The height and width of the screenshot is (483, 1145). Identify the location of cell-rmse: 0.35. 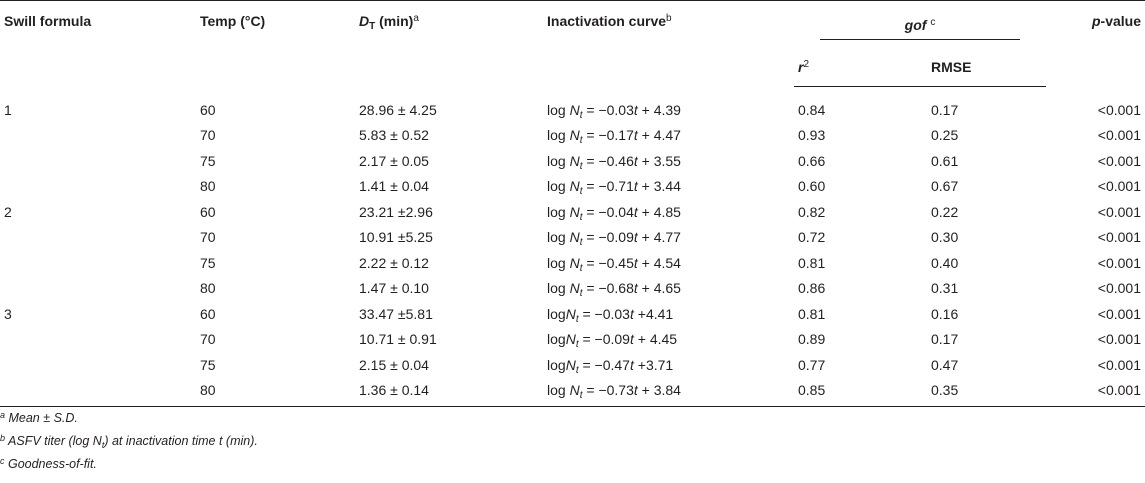
(986, 392).